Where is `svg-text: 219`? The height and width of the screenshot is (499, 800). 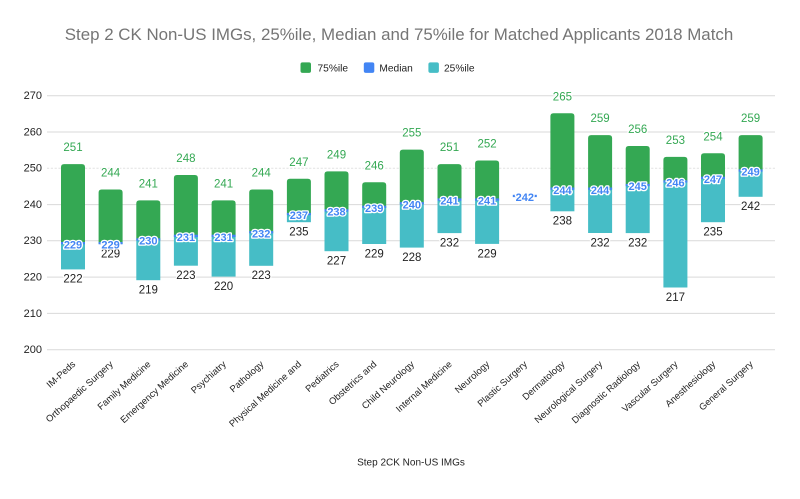
svg-text: 219 is located at coordinates (148, 291).